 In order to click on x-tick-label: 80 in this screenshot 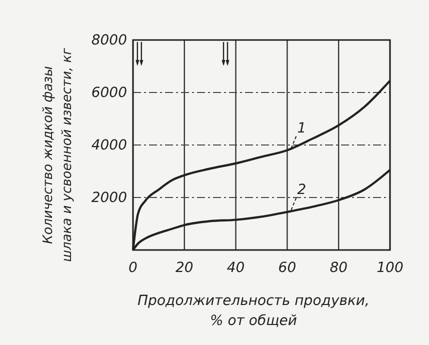, I will do `click(339, 268)`.